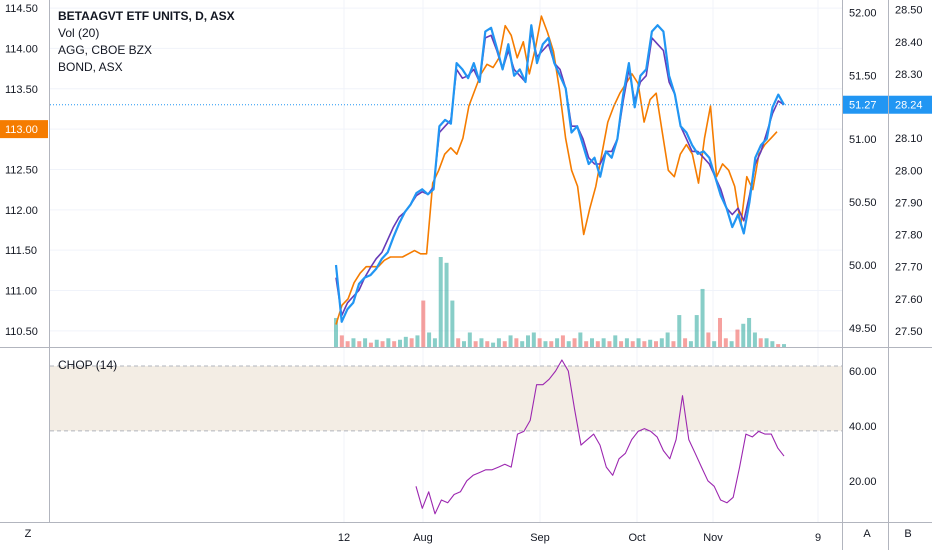 The height and width of the screenshot is (550, 932). What do you see at coordinates (863, 140) in the screenshot?
I see `agg-tick-label: 51.00` at bounding box center [863, 140].